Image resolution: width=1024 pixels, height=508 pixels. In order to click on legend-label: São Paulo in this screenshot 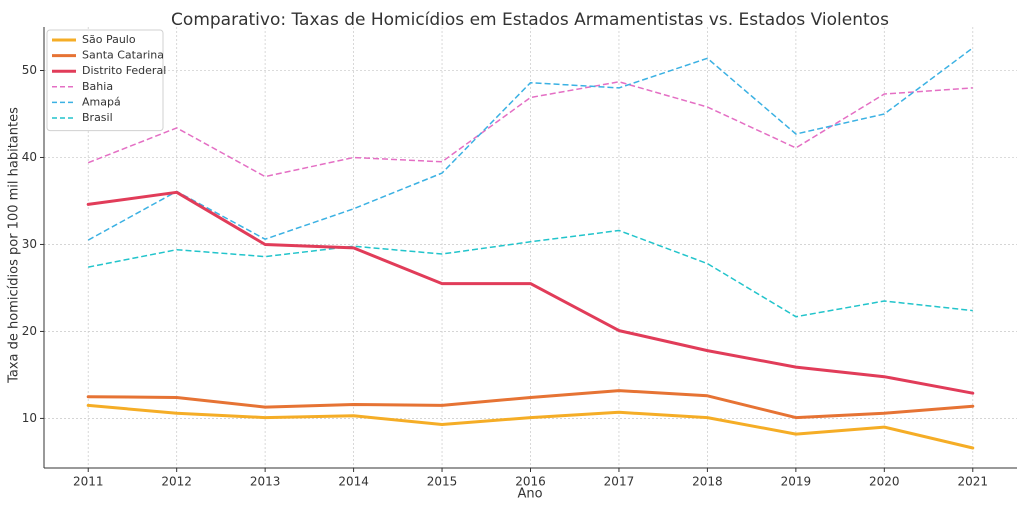, I will do `click(109, 39)`.